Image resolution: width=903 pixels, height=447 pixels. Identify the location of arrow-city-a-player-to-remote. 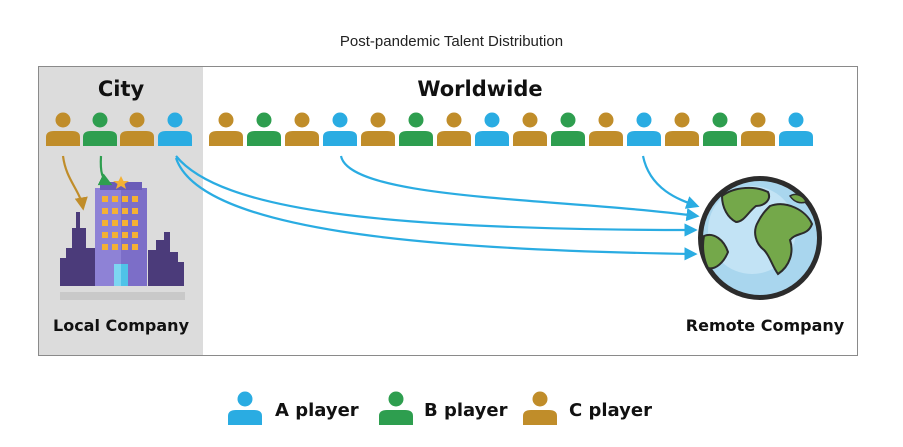
(436, 196).